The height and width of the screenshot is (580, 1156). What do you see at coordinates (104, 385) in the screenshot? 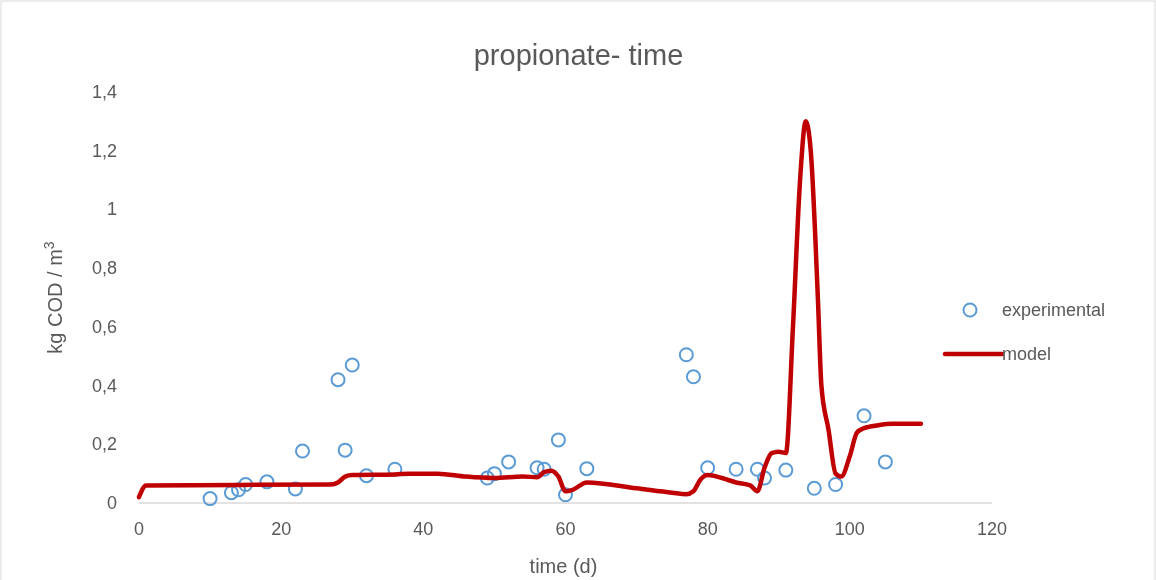
I see `y-tick-label: 0,4` at bounding box center [104, 385].